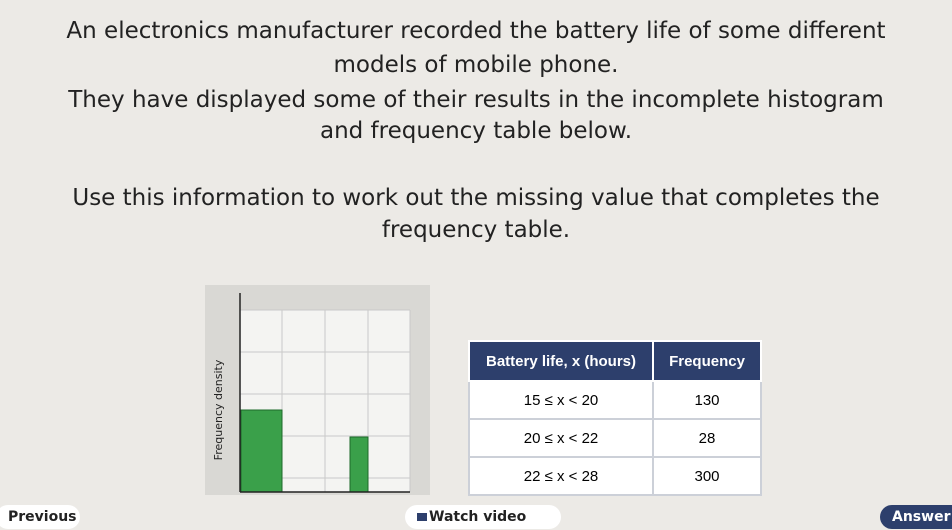 Image resolution: width=952 pixels, height=530 pixels. Describe the element at coordinates (218, 409) in the screenshot. I see `y-axis-label: Frequency density` at that location.